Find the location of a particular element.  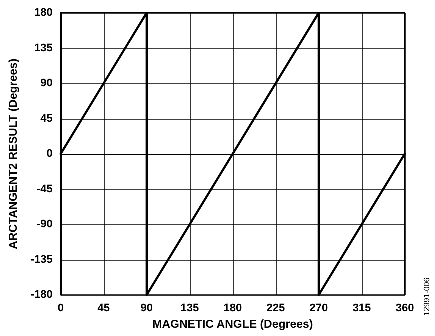

x-tick-label: 45 is located at coordinates (104, 308).